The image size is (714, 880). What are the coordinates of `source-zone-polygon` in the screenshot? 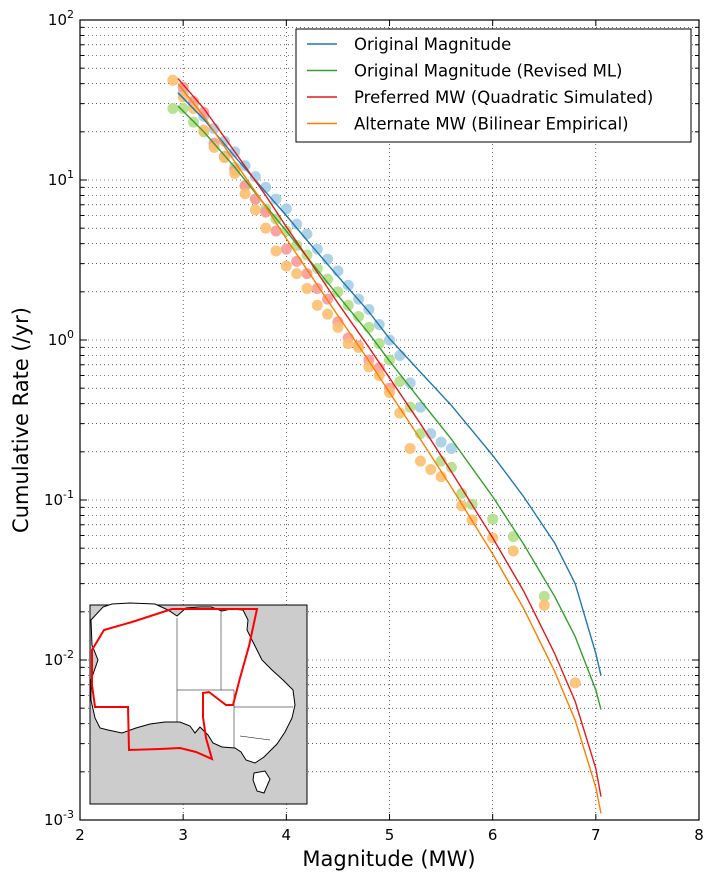 It's located at (175, 684).